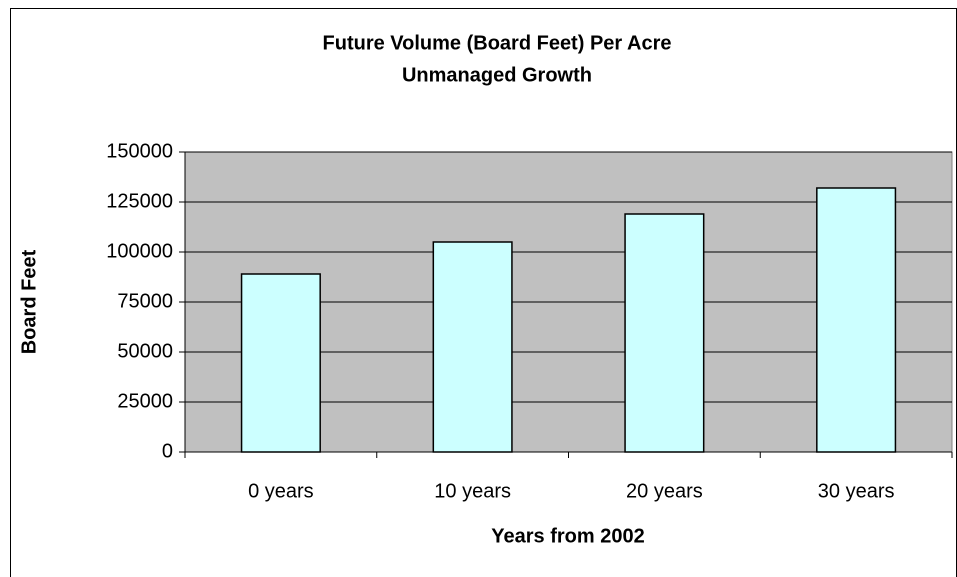 The width and height of the screenshot is (957, 577). I want to click on y-tick-label: 25000, so click(145, 401).